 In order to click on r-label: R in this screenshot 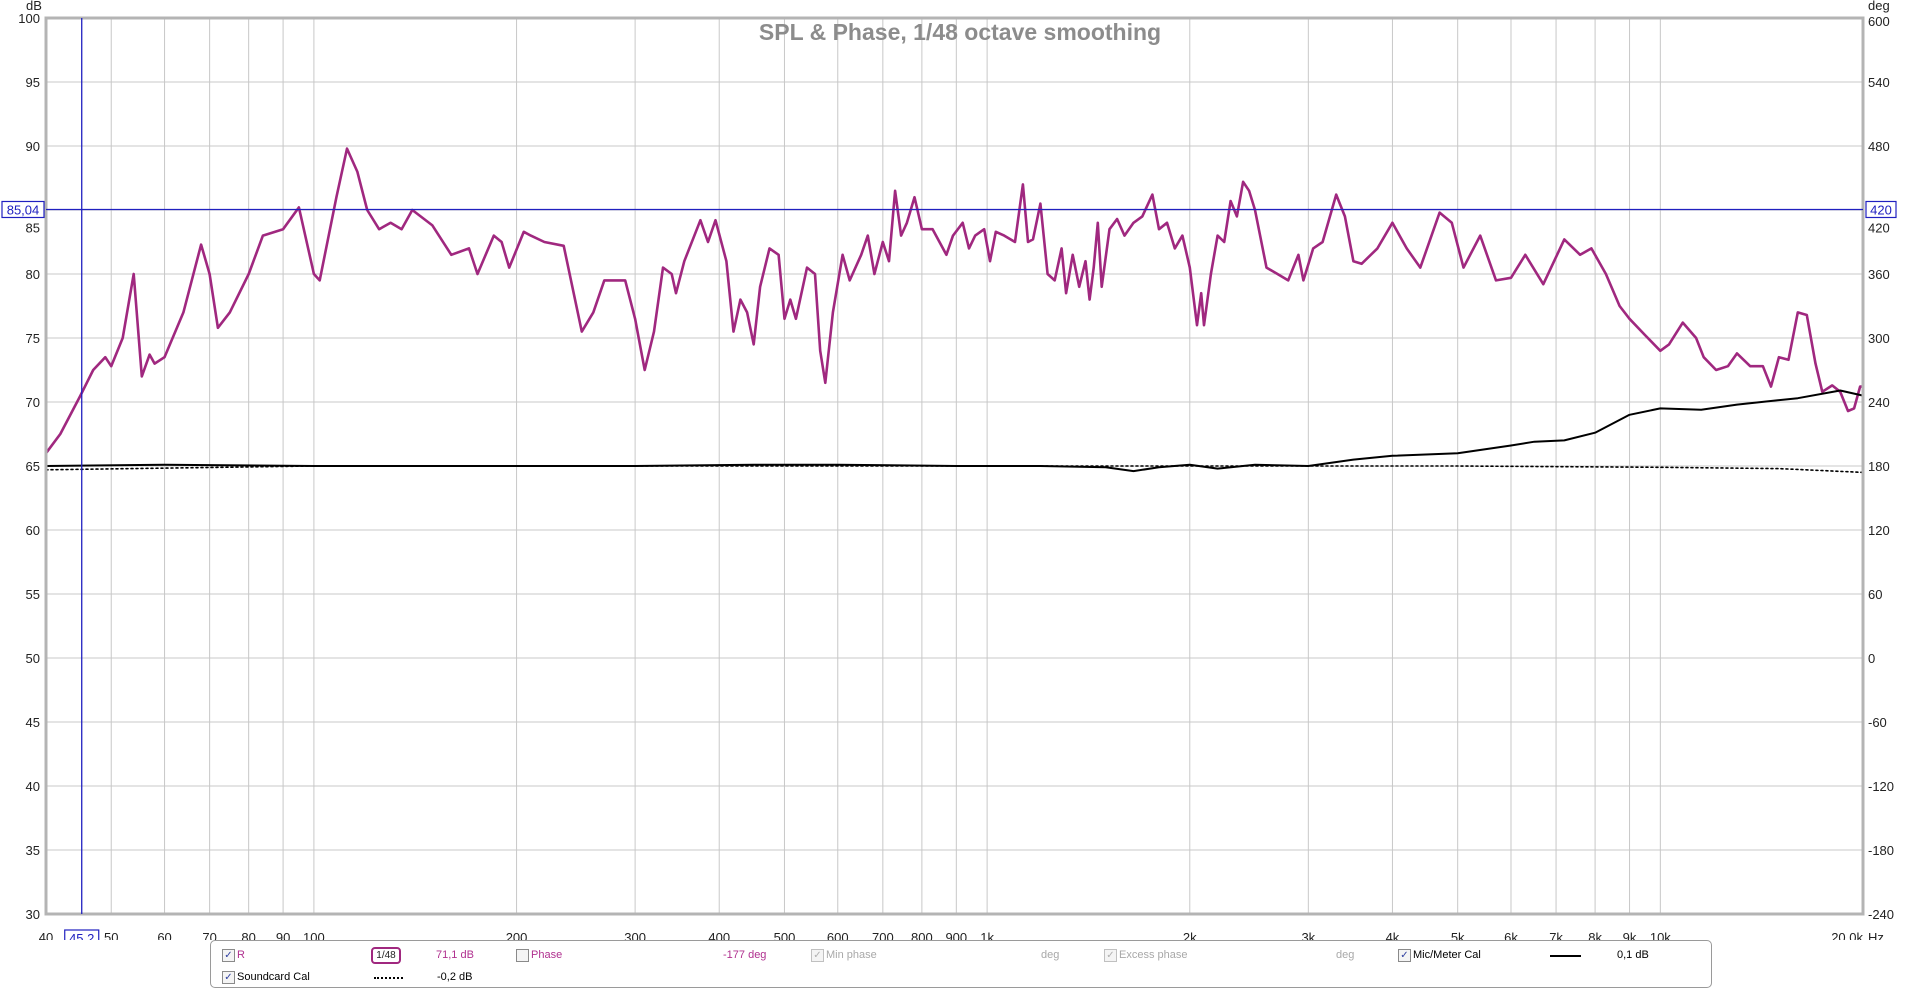, I will do `click(241, 955)`.